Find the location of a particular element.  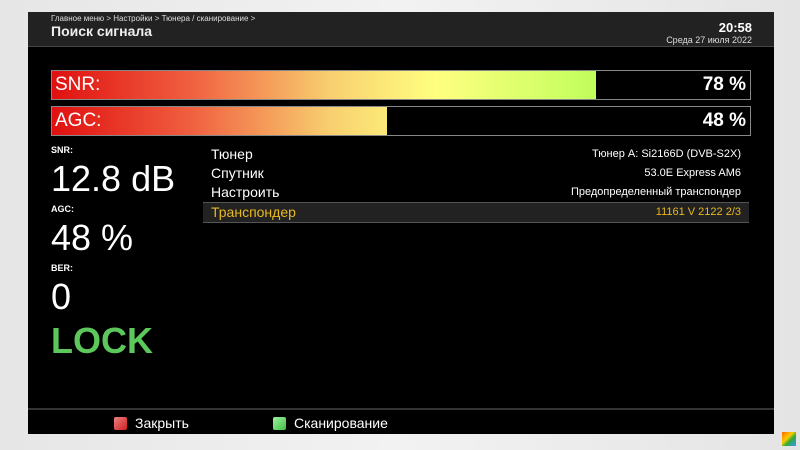

green-key-icon is located at coordinates (279, 423).